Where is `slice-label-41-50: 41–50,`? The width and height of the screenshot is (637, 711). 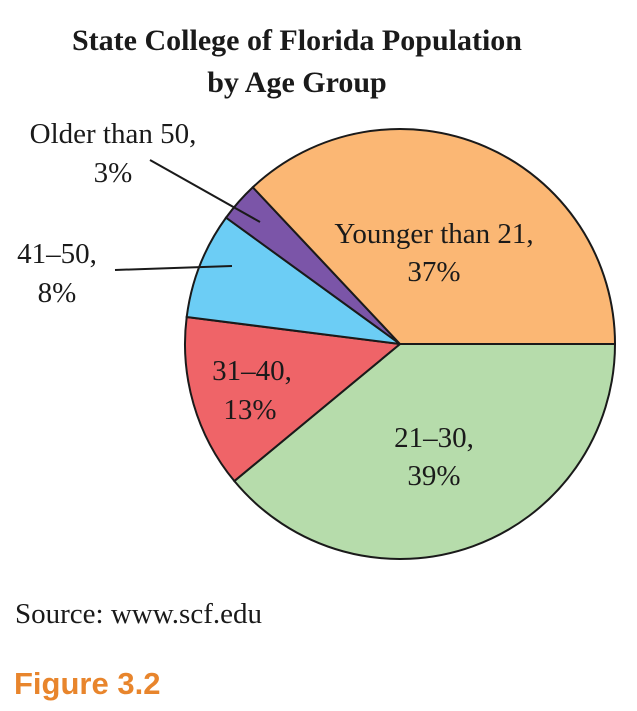
slice-label-41-50: 41–50, is located at coordinates (57, 254).